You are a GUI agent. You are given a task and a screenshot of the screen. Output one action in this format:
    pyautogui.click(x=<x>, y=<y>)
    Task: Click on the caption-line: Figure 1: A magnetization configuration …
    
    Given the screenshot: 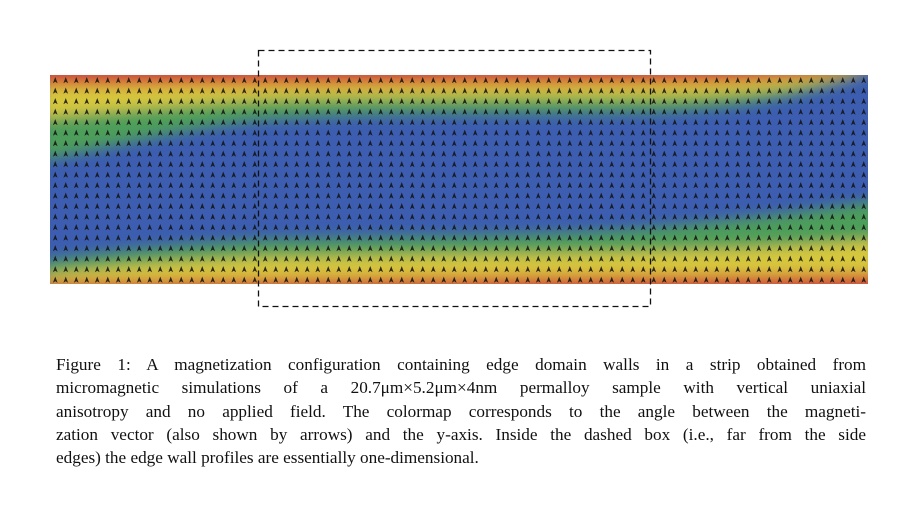 What is the action you would take?
    pyautogui.click(x=461, y=364)
    